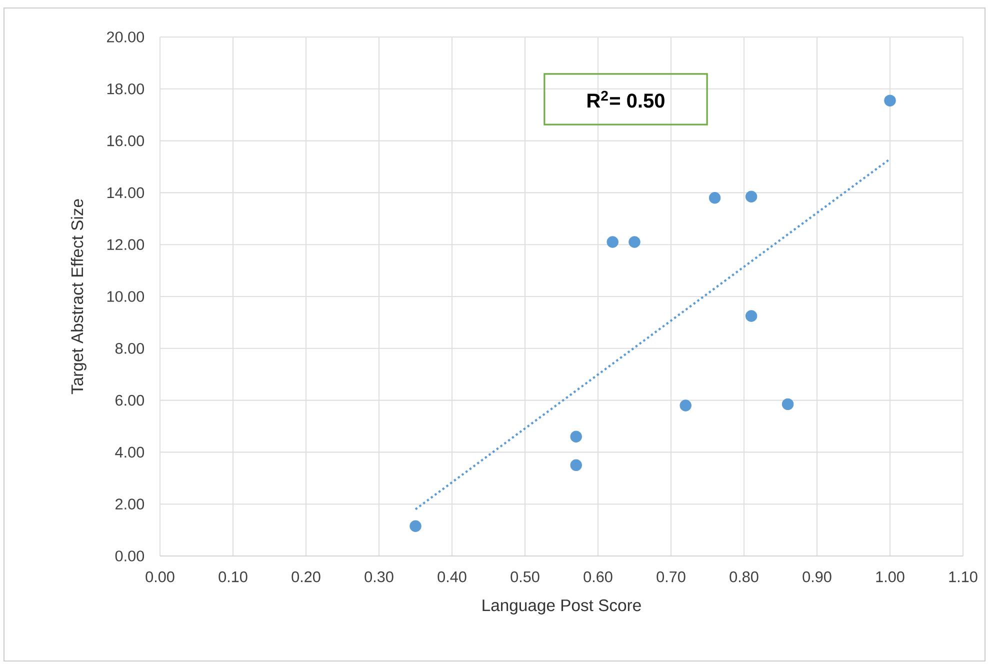 Image resolution: width=989 pixels, height=665 pixels. I want to click on y-tick-label: 6.00, so click(130, 400).